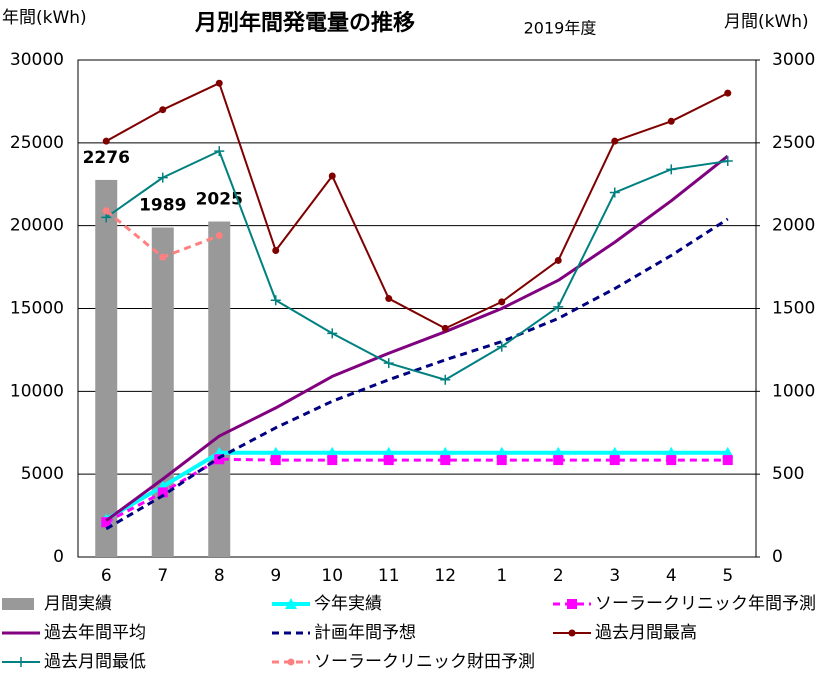 The height and width of the screenshot is (687, 823). Describe the element at coordinates (560, 28) in the screenshot. I see `chart-subtitle: 2019年度` at that location.